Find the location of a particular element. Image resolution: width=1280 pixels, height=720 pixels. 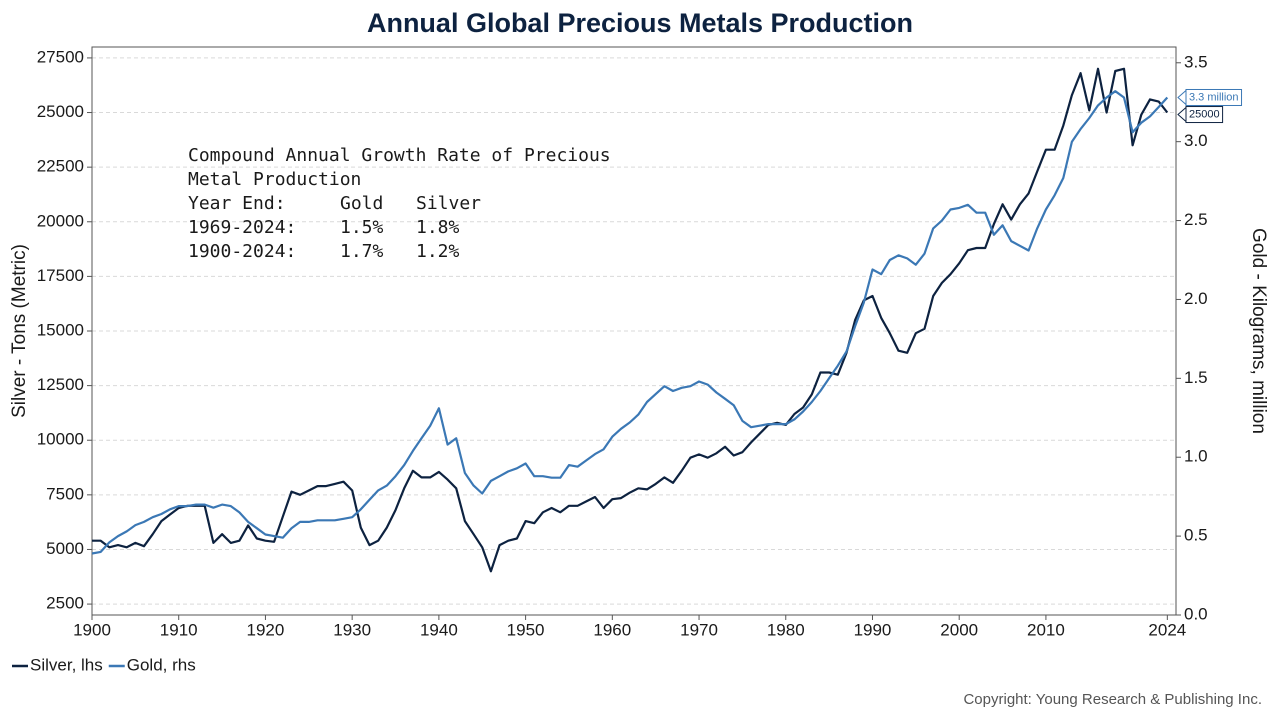

x-tick-label: 1980 is located at coordinates (786, 629).